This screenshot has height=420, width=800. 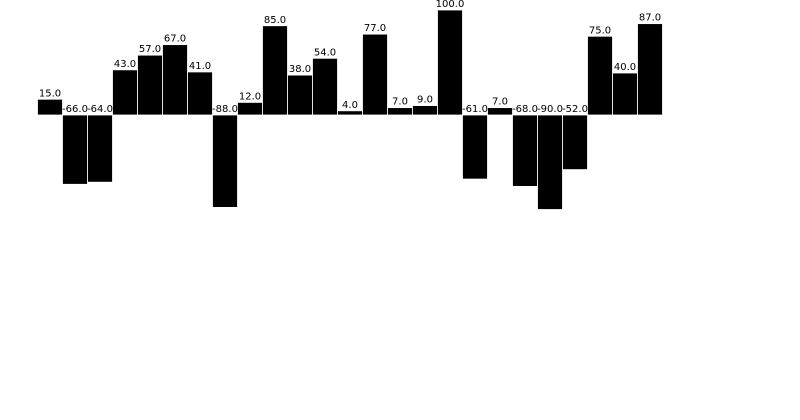 What do you see at coordinates (425, 100) in the screenshot?
I see `bar-label-15: 9.0` at bounding box center [425, 100].